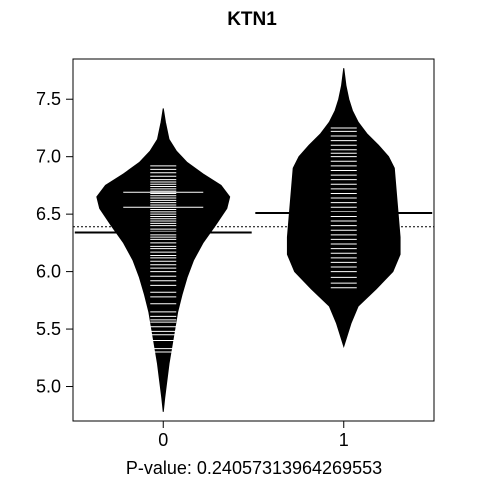 This screenshot has height=480, width=480. I want to click on x-axis-label: P-value: 0.24057313964269553, so click(254, 468).